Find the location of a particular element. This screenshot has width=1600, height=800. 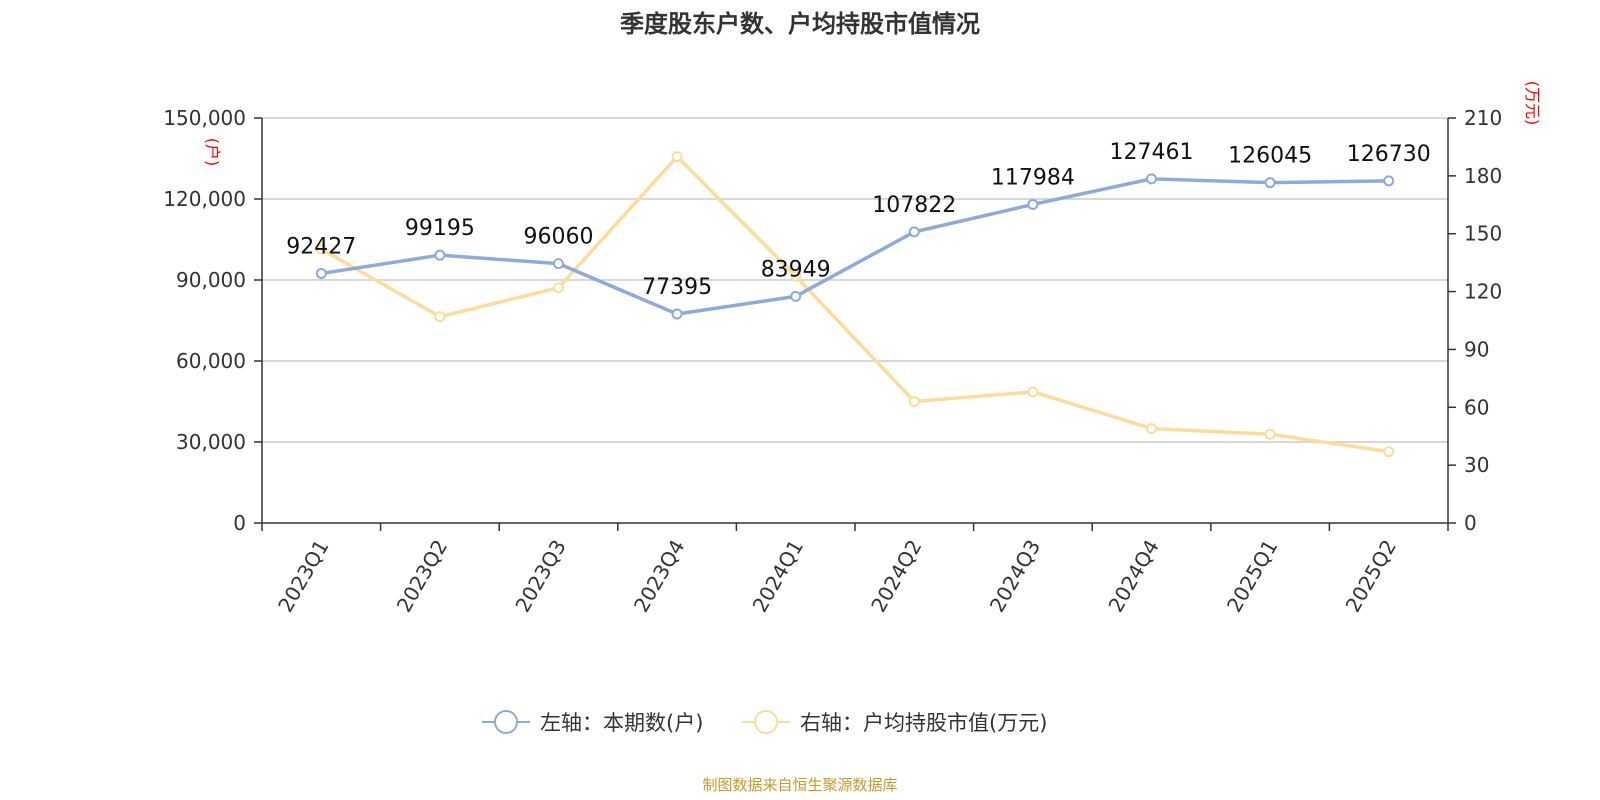

x-tick-label: 2024Q1 is located at coordinates (778, 576).